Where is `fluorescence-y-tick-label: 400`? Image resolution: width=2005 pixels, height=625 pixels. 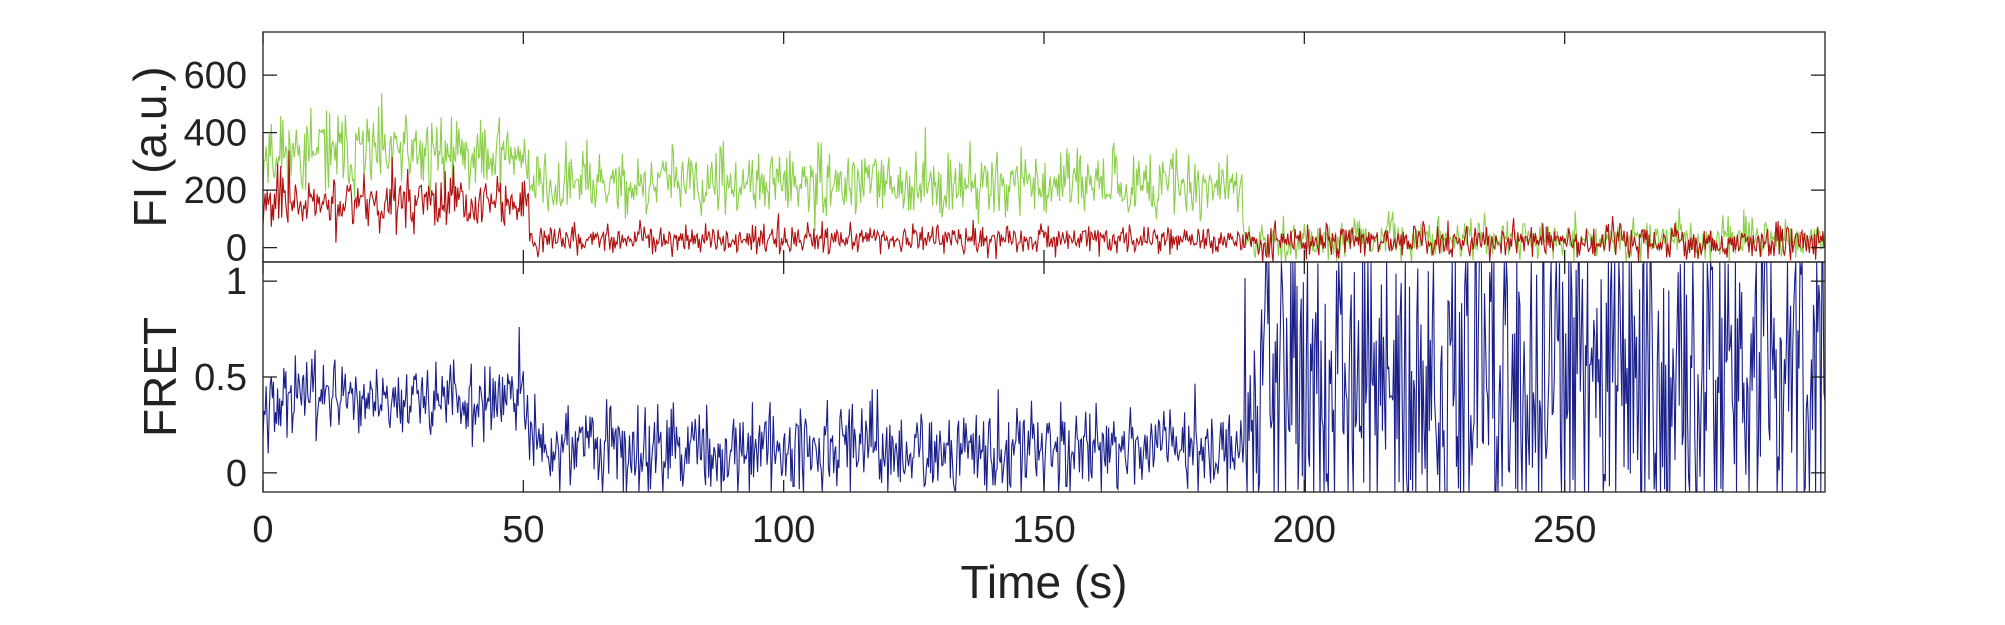
fluorescence-y-tick-label: 400 is located at coordinates (215, 134).